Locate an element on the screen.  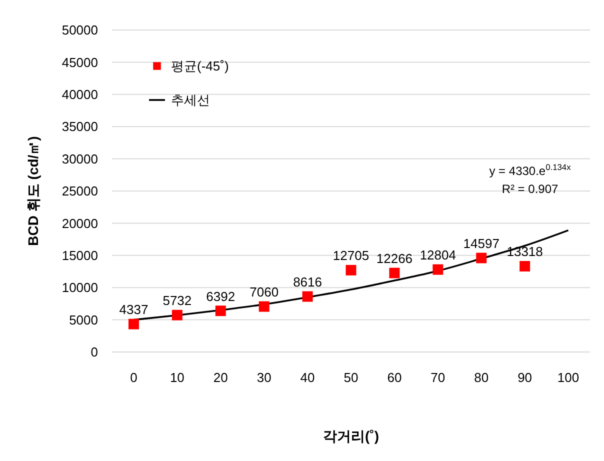
y-tick-label: 35000 is located at coordinates (80, 126).